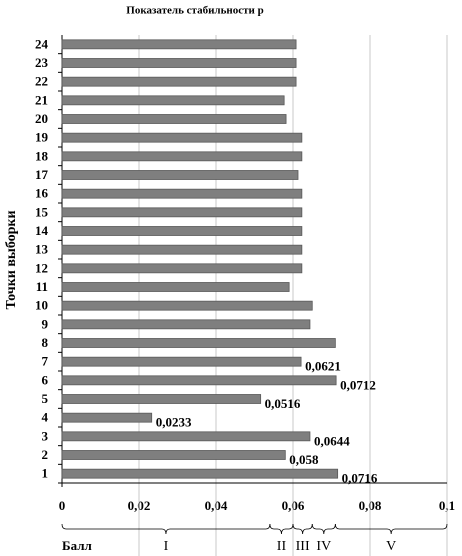 The height and width of the screenshot is (556, 462). What do you see at coordinates (391, 546) in the screenshot?
I see `score-class-label: V` at bounding box center [391, 546].